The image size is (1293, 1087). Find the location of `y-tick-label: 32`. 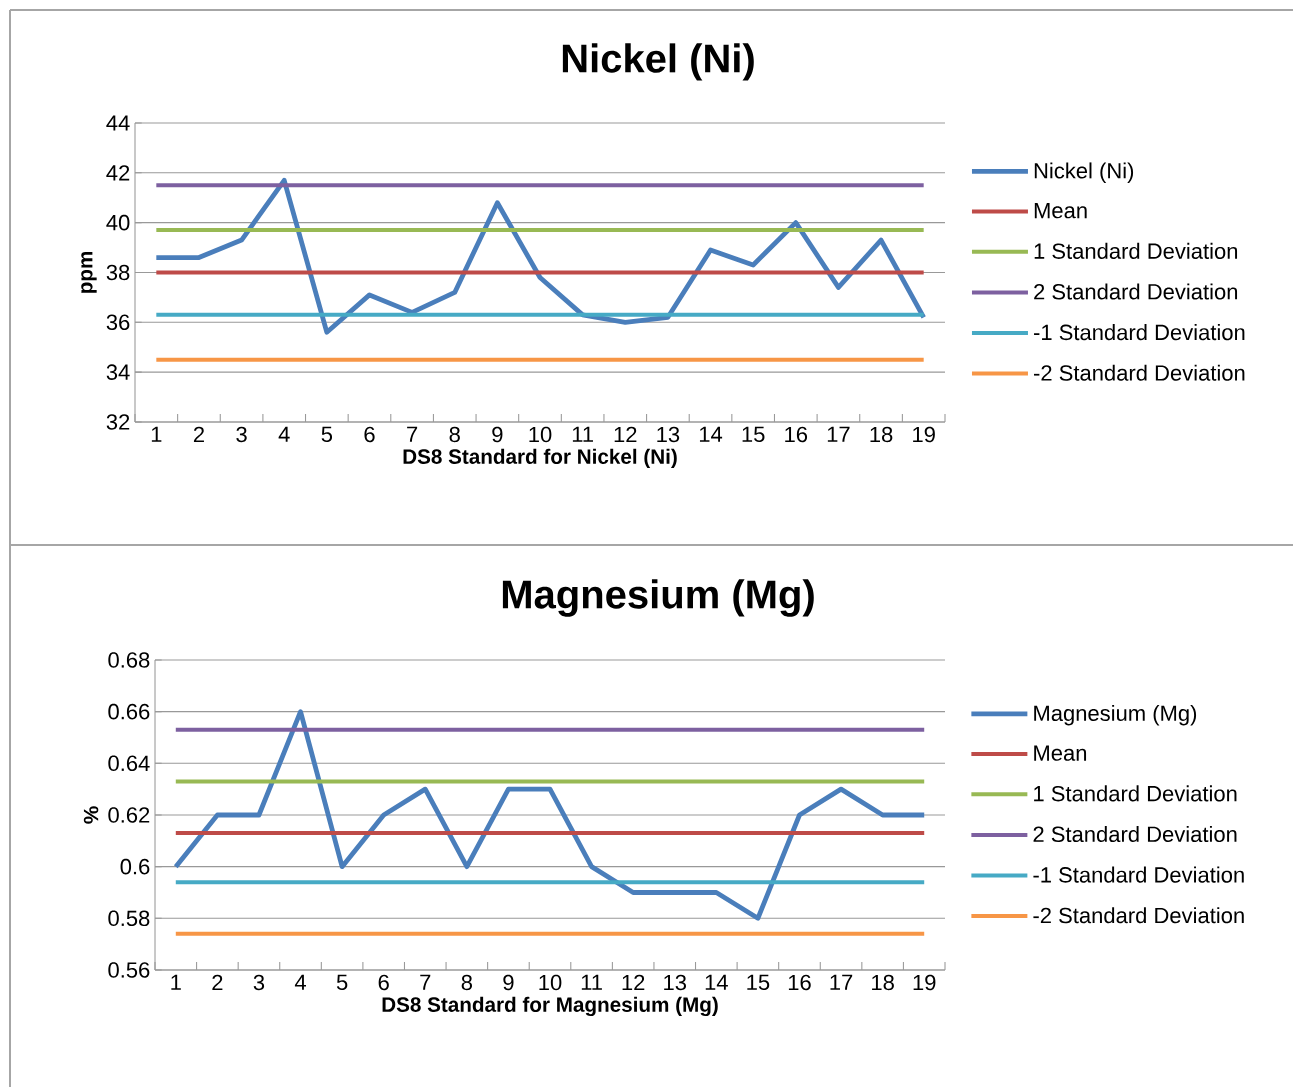

y-tick-label: 32 is located at coordinates (118, 422).